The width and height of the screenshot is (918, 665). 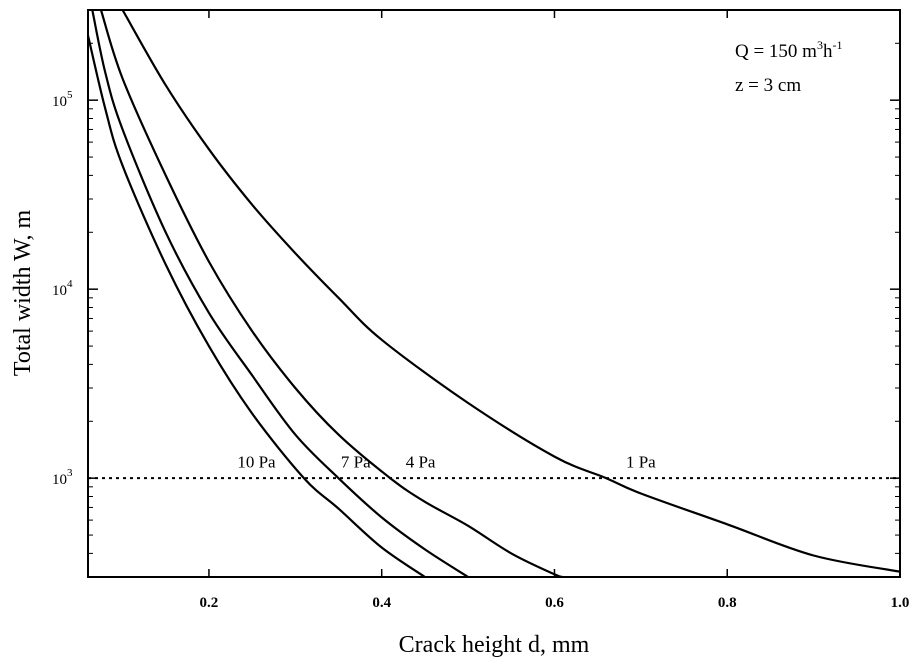 I want to click on flow-rate-annotation: Q = 150 m3h-1, so click(x=788, y=50).